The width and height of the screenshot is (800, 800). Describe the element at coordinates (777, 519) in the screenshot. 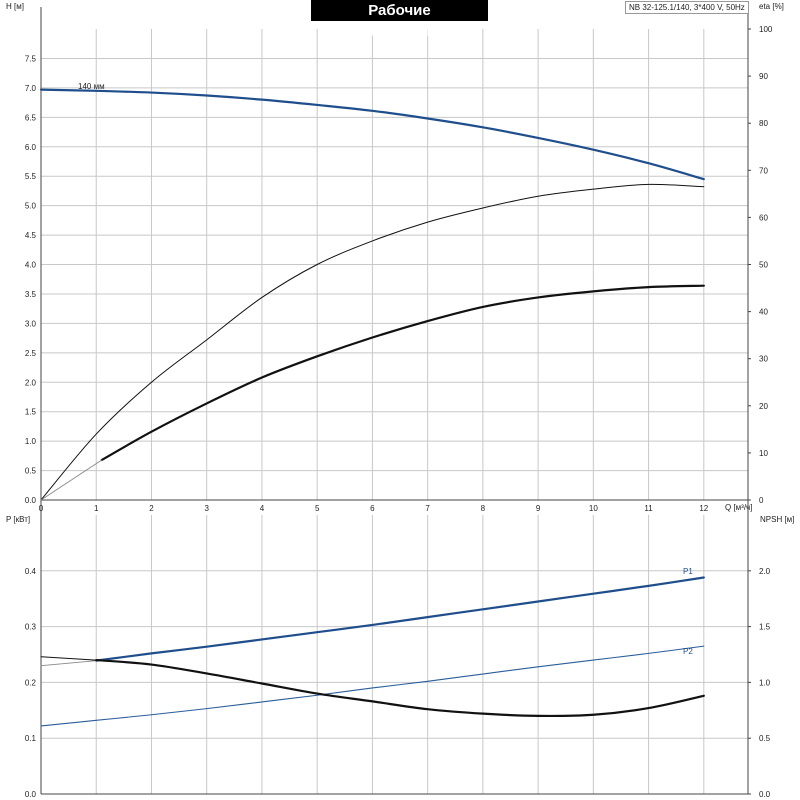

I see `bottom-y2-axis-label: NPSH [м]` at that location.